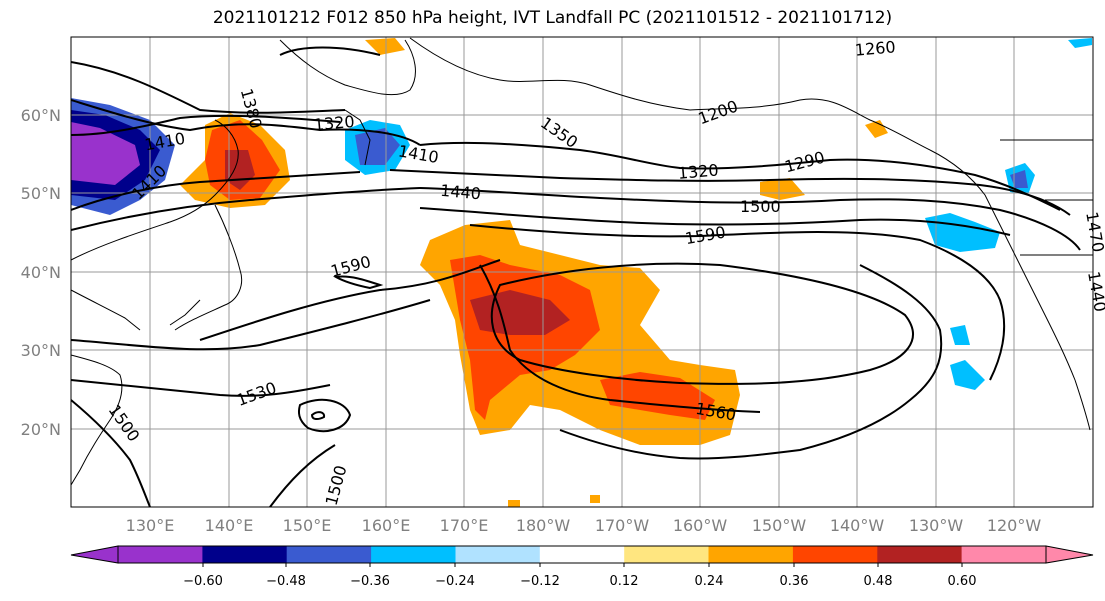 The height and width of the screenshot is (601, 1105). What do you see at coordinates (229, 525) in the screenshot?
I see `lon-label: 140°E` at bounding box center [229, 525].